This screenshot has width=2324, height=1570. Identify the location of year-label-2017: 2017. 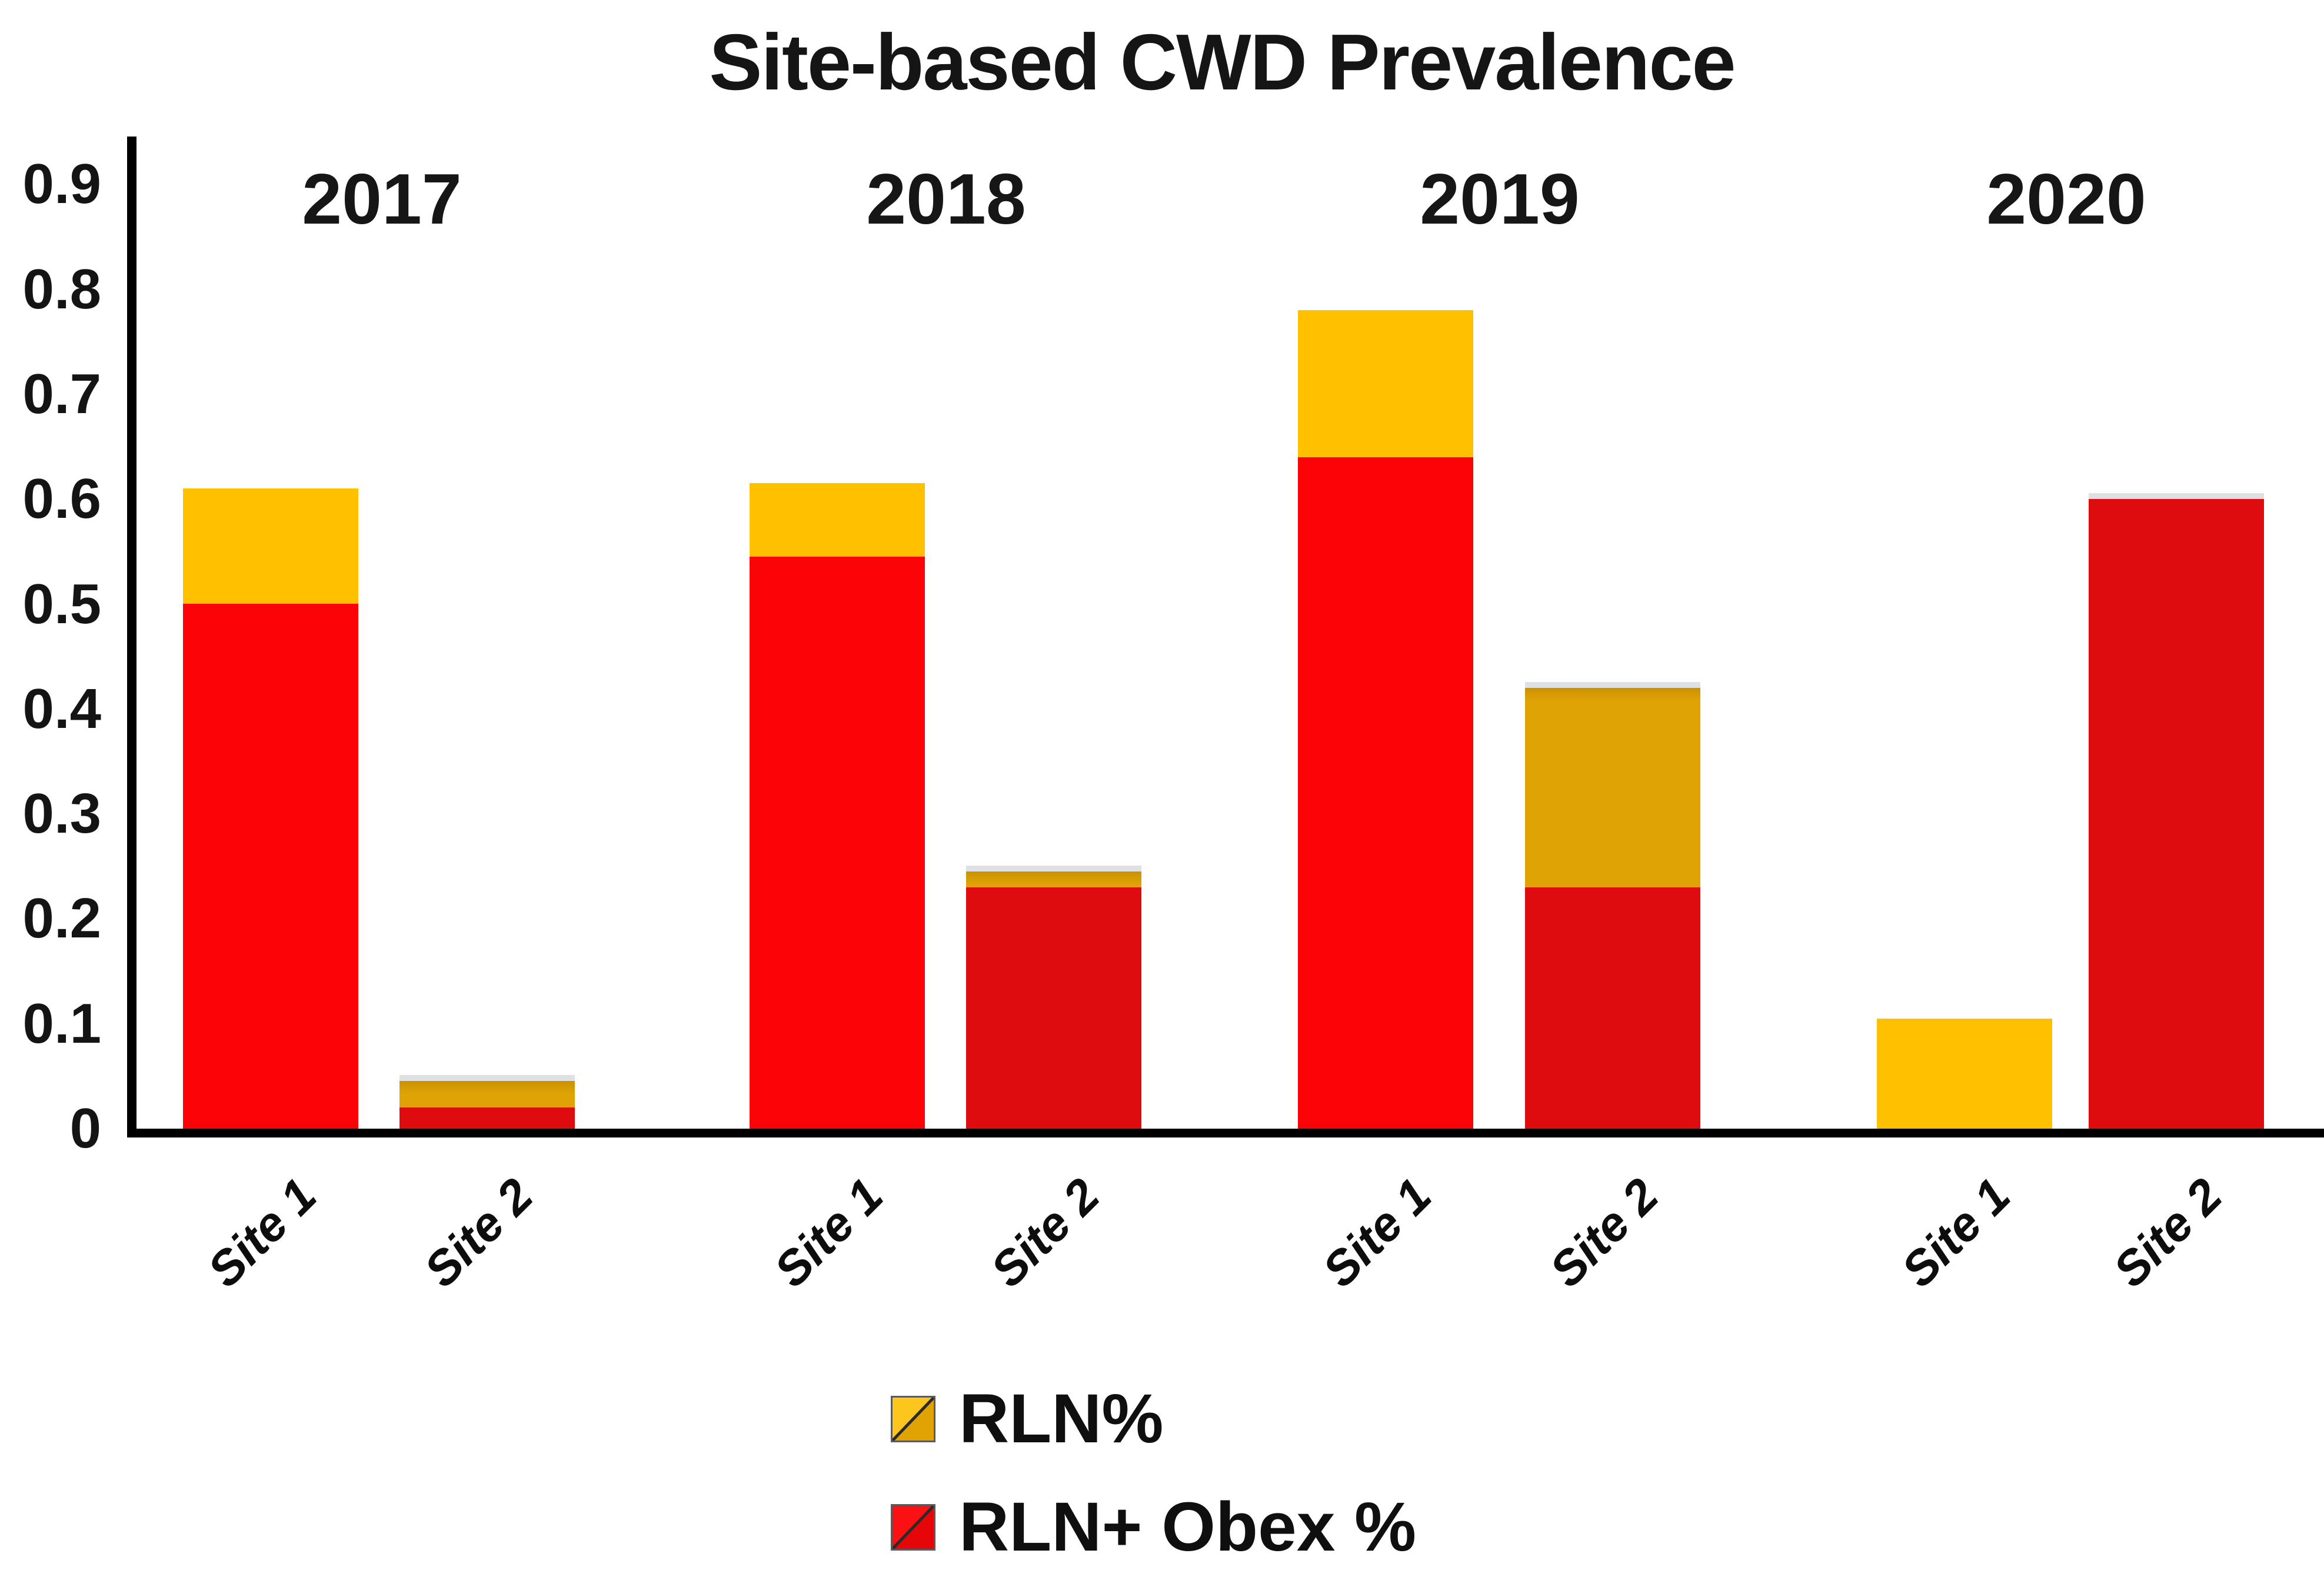
(382, 199).